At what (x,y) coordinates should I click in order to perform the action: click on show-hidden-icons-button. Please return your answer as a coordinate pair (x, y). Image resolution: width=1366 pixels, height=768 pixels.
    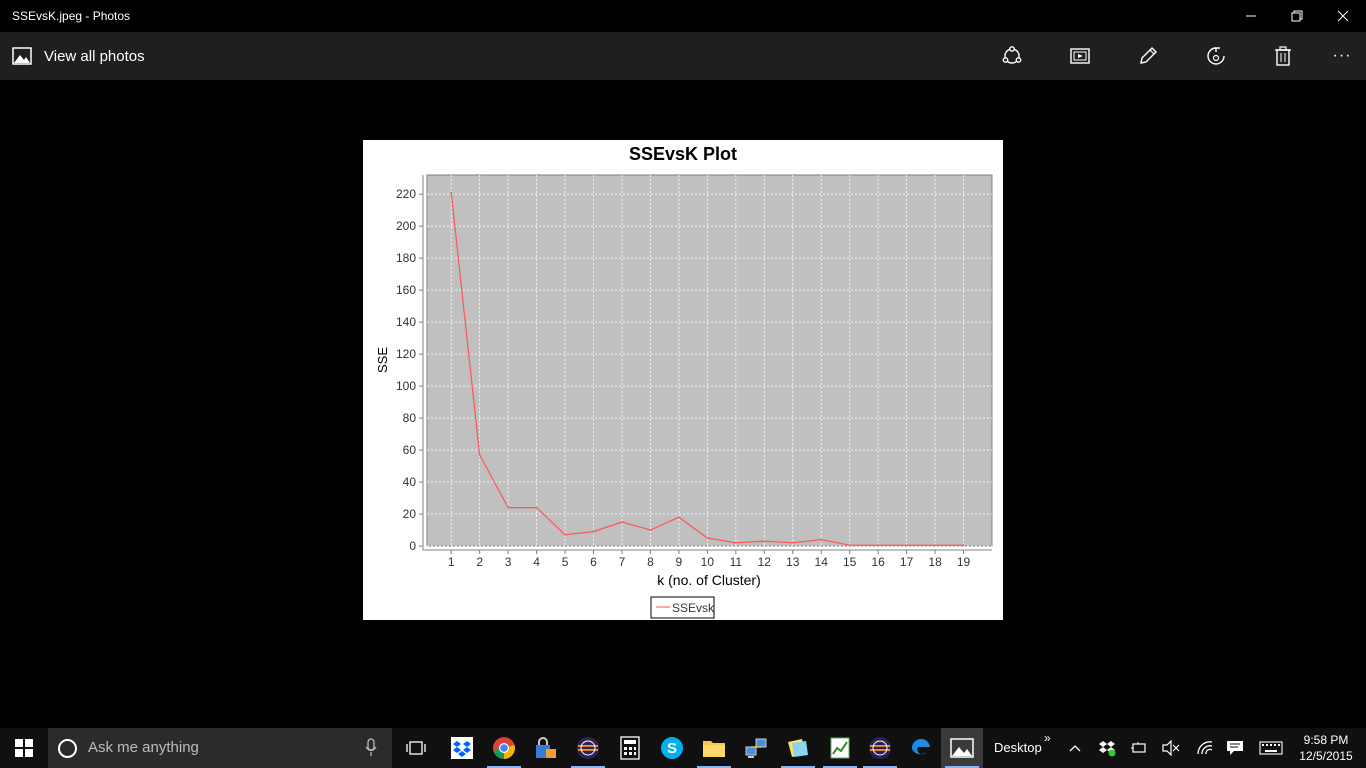
    Looking at the image, I should click on (1075, 748).